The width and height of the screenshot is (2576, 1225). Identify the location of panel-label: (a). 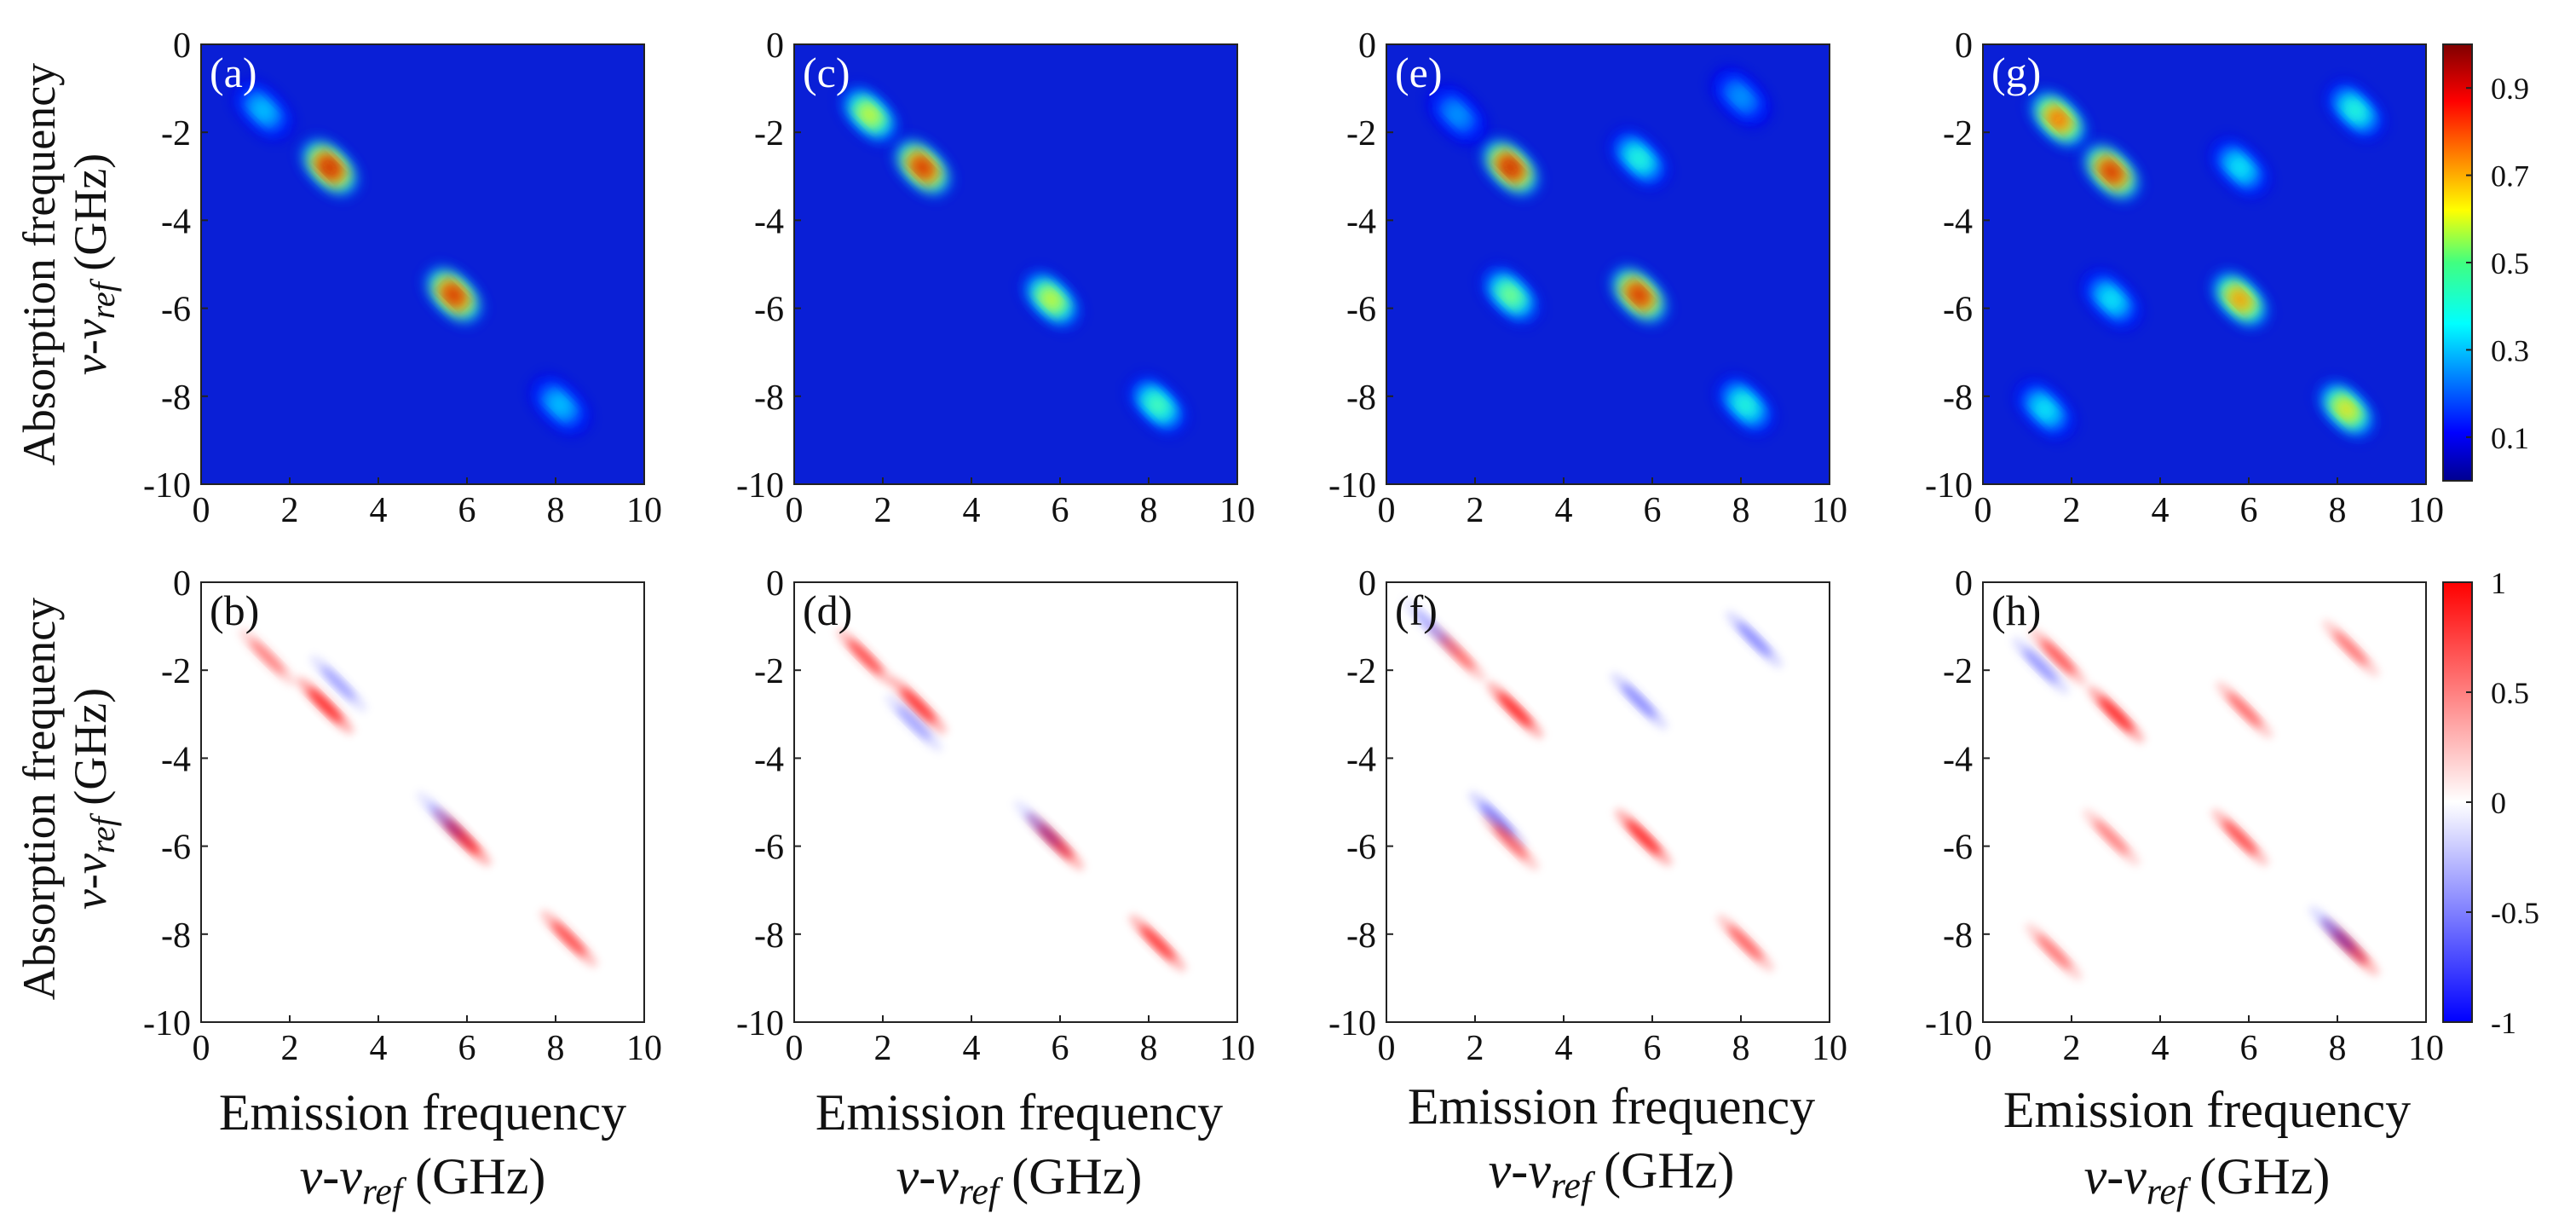
(233, 73).